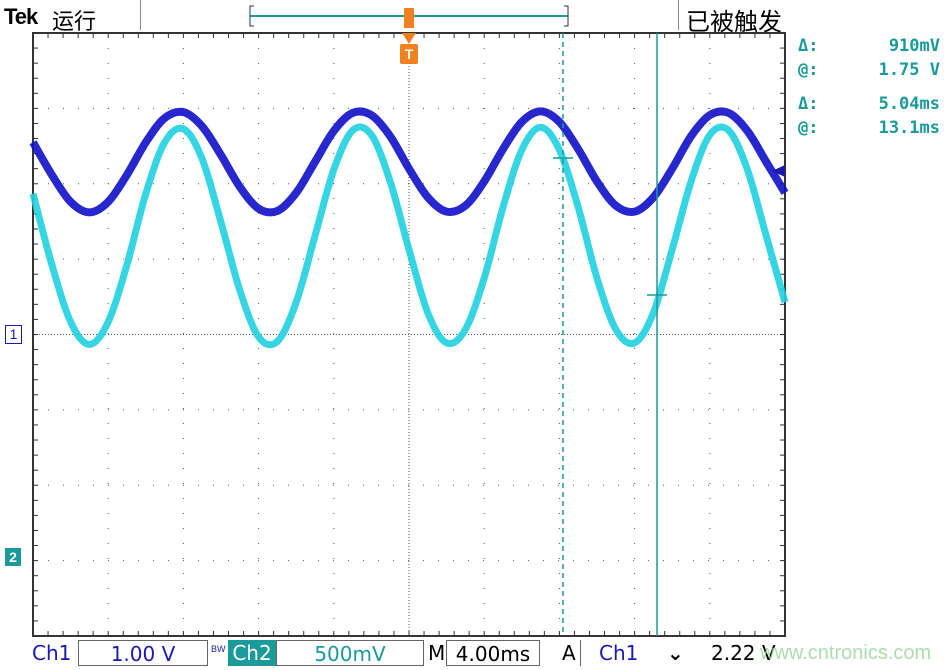 The width and height of the screenshot is (944, 670). Describe the element at coordinates (437, 653) in the screenshot. I see `timebase-label: M` at that location.